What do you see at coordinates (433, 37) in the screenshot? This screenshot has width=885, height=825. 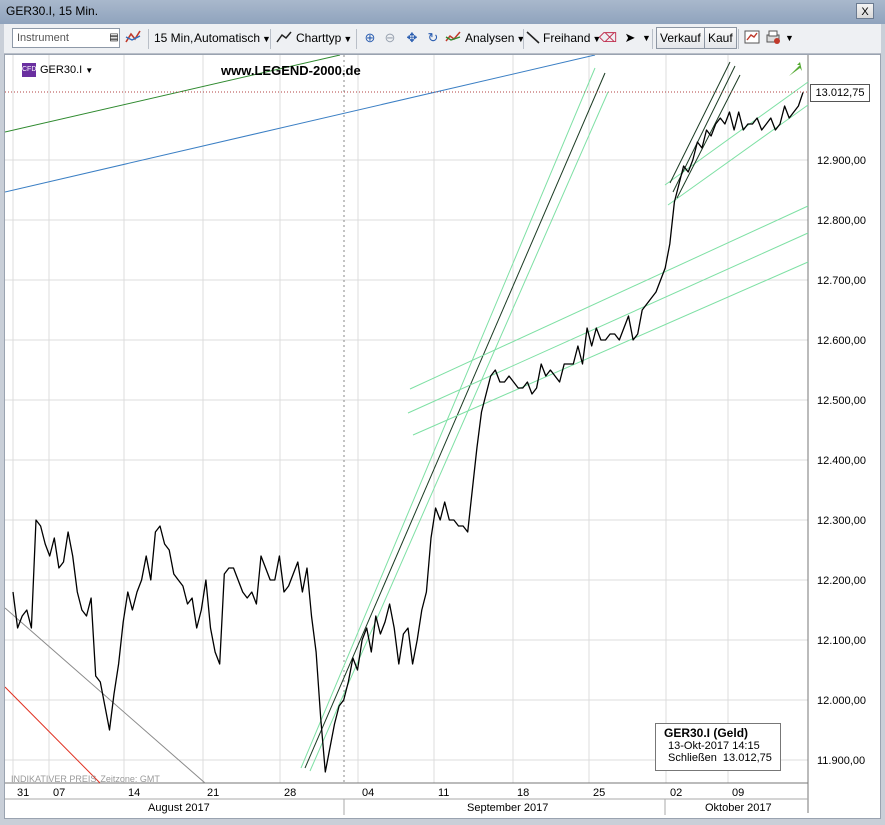 I see `refresh-icon: ↻` at bounding box center [433, 37].